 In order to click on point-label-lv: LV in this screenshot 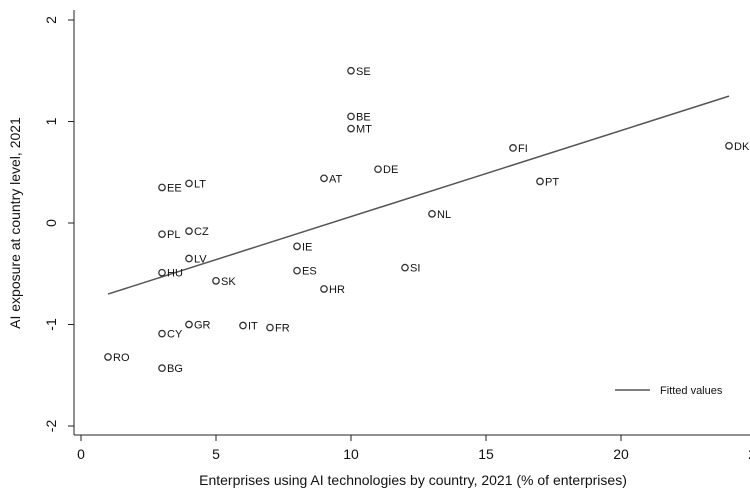, I will do `click(200, 260)`.